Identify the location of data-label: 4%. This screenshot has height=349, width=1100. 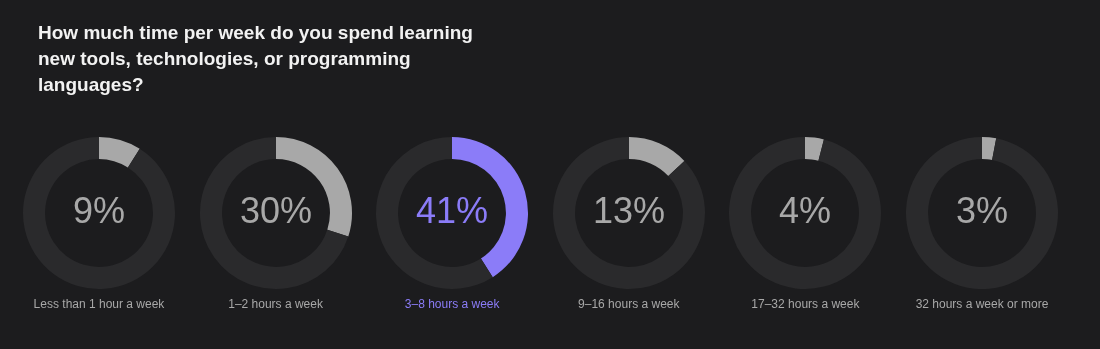
(805, 210).